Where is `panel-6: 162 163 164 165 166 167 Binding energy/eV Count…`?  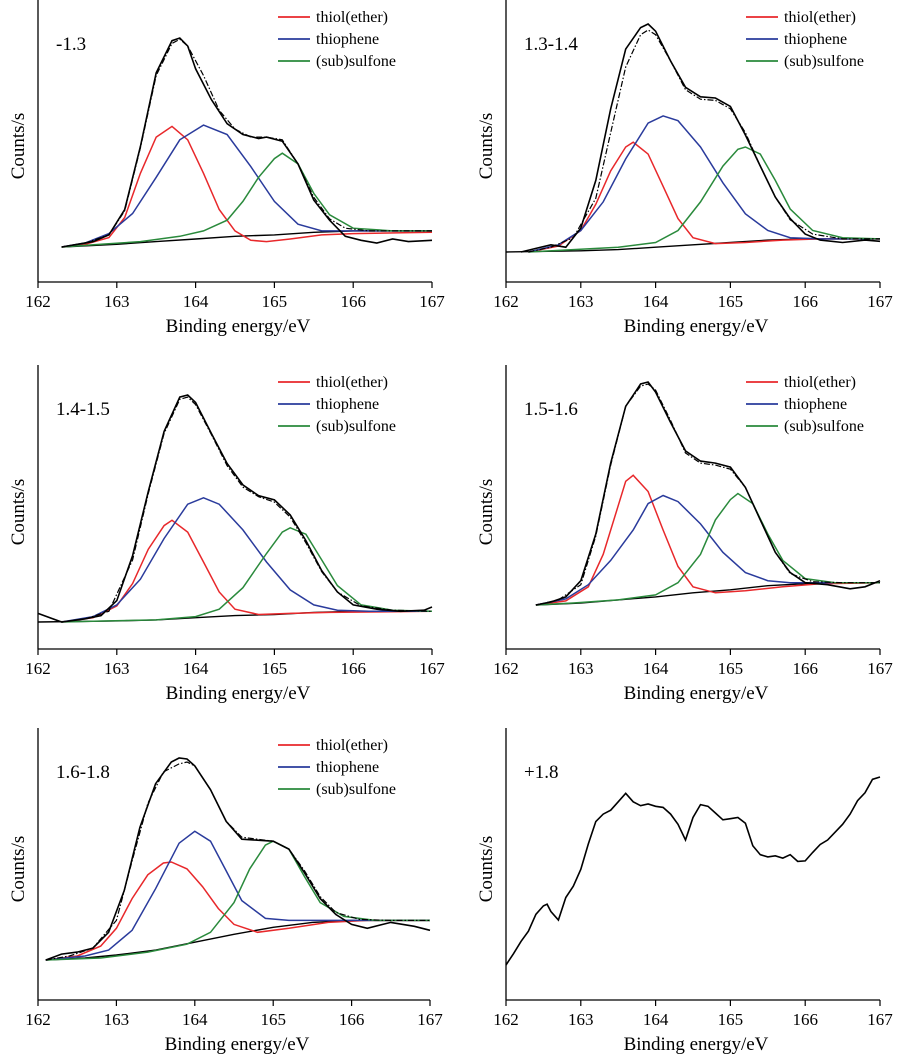 panel-6: 162 163 164 165 166 167 Binding energy/eV Count… is located at coordinates (684, 891).